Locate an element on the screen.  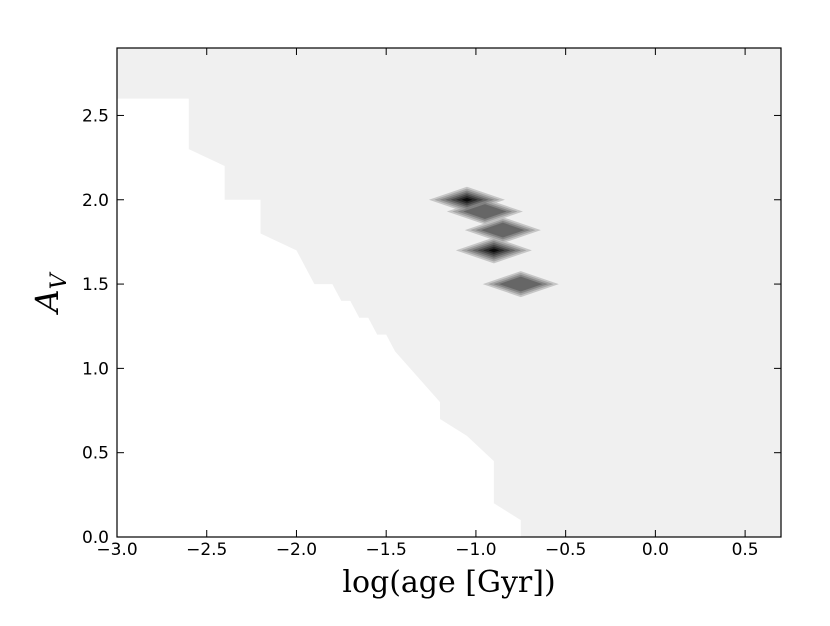
y-axis-label: AV is located at coordinates (50, 293).